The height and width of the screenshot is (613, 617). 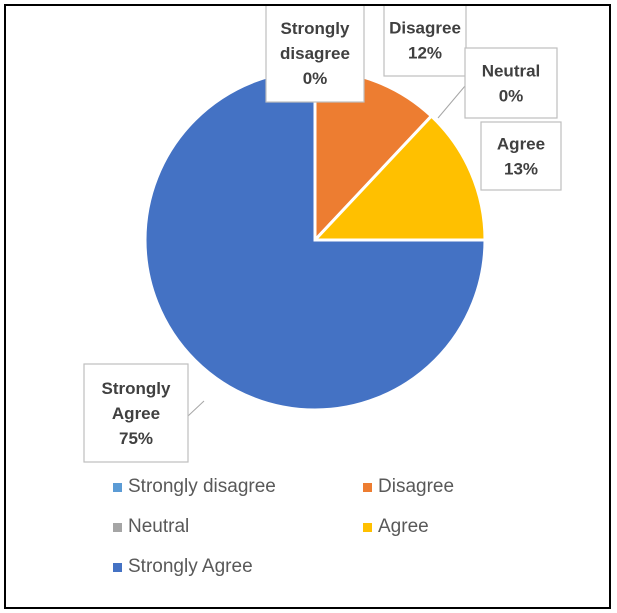 What do you see at coordinates (117, 527) in the screenshot?
I see `legend-swatch-neutral` at bounding box center [117, 527].